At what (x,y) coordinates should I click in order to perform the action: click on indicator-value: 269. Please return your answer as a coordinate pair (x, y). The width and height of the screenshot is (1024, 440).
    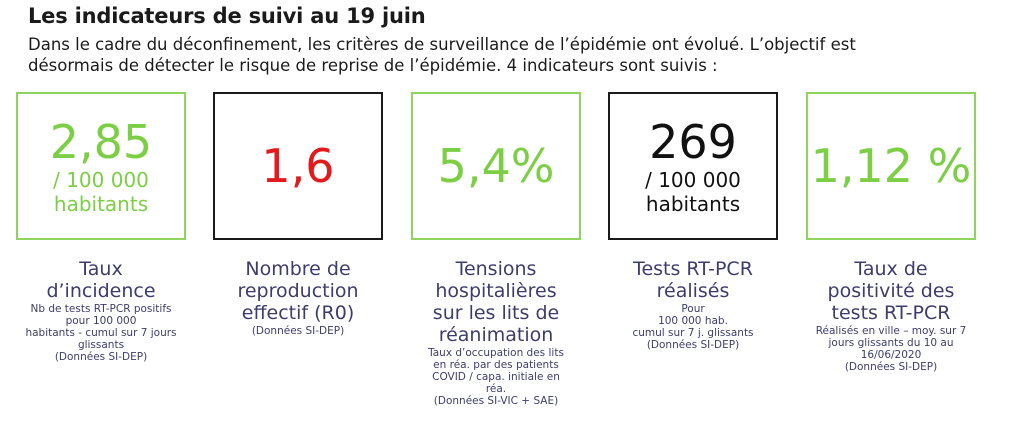
    Looking at the image, I should click on (693, 142).